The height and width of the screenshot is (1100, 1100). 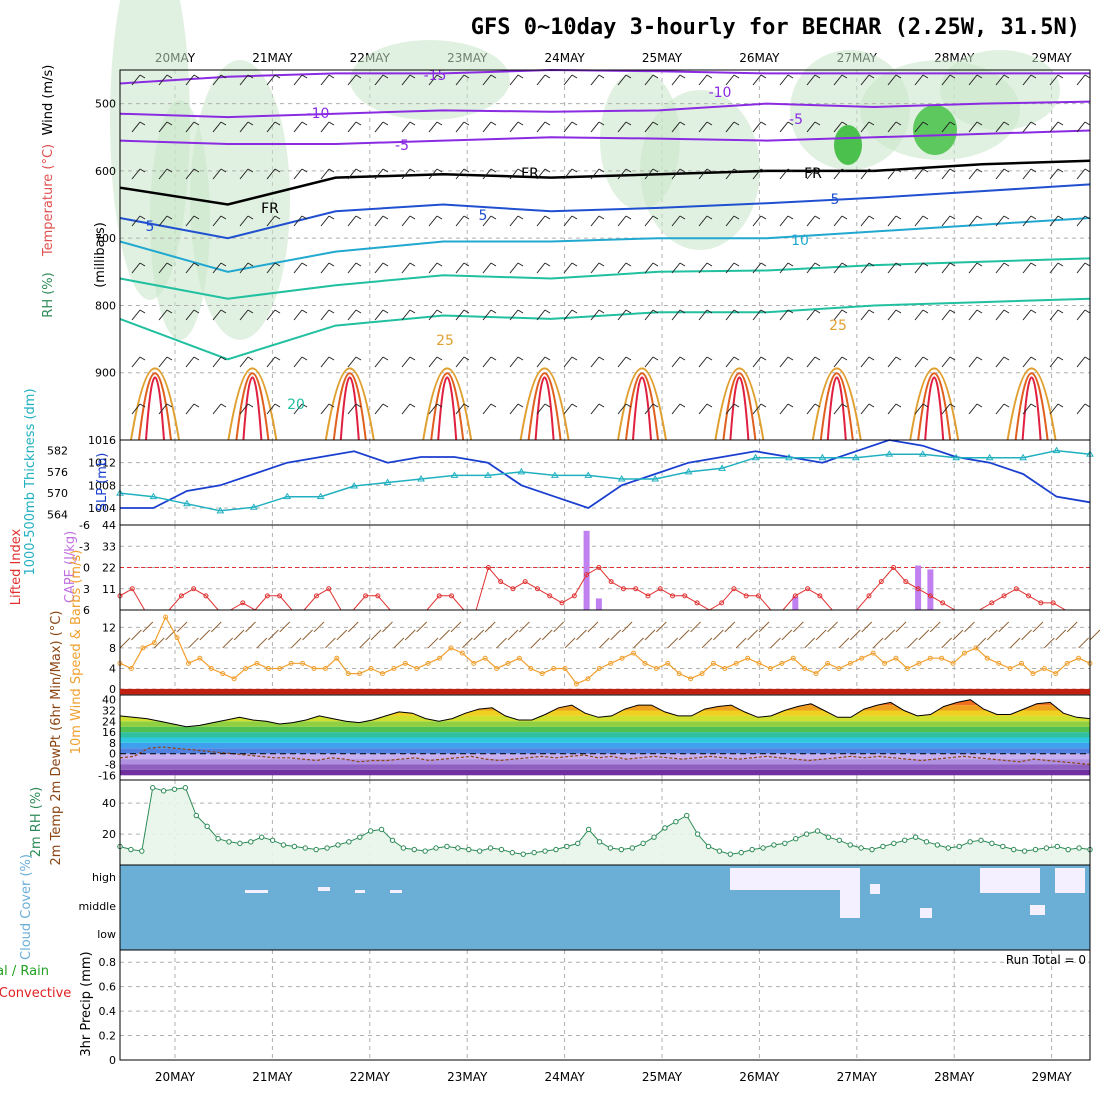 I want to click on temperature-legend-label: Temperature (°C), so click(x=48, y=200).